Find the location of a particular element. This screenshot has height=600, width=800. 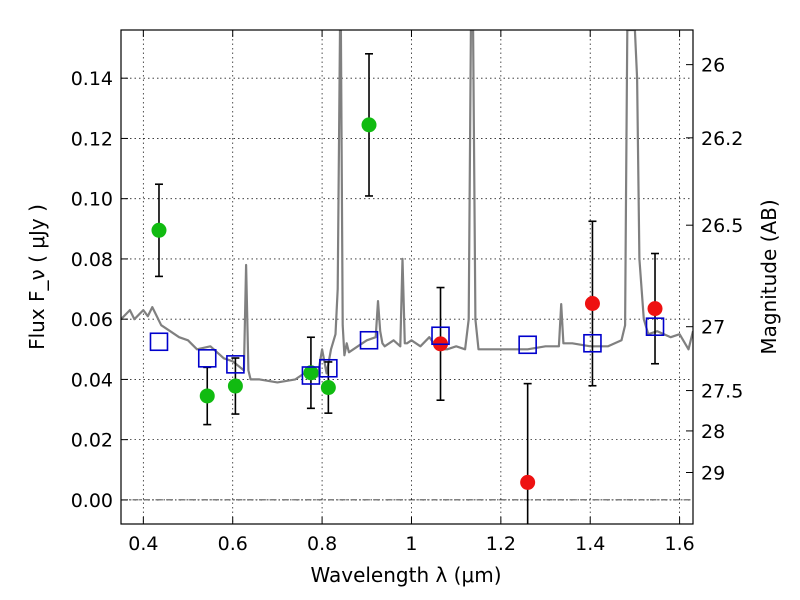

x-tick-label: 1 is located at coordinates (411, 544).